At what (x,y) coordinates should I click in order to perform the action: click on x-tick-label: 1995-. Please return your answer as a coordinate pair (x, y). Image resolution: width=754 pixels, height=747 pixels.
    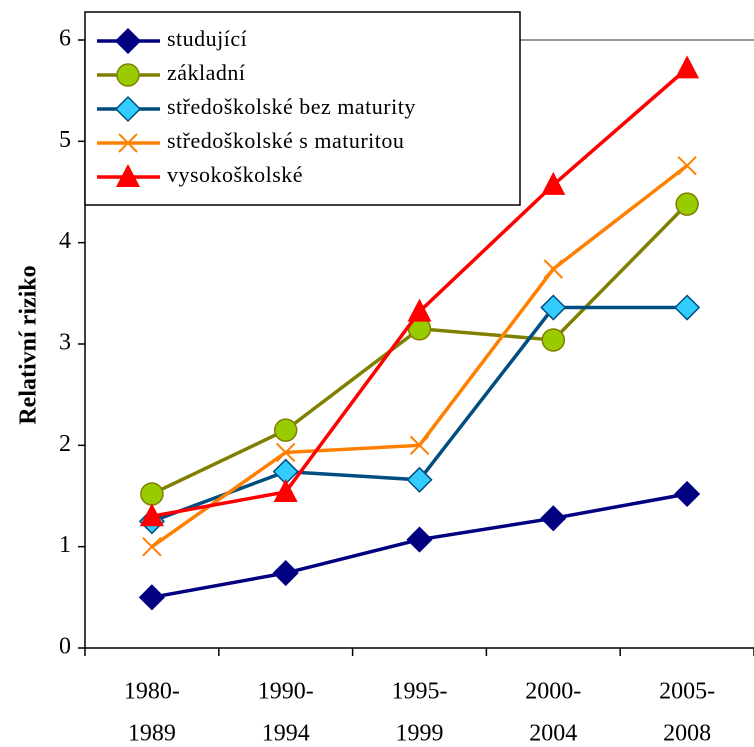
    Looking at the image, I should click on (420, 692).